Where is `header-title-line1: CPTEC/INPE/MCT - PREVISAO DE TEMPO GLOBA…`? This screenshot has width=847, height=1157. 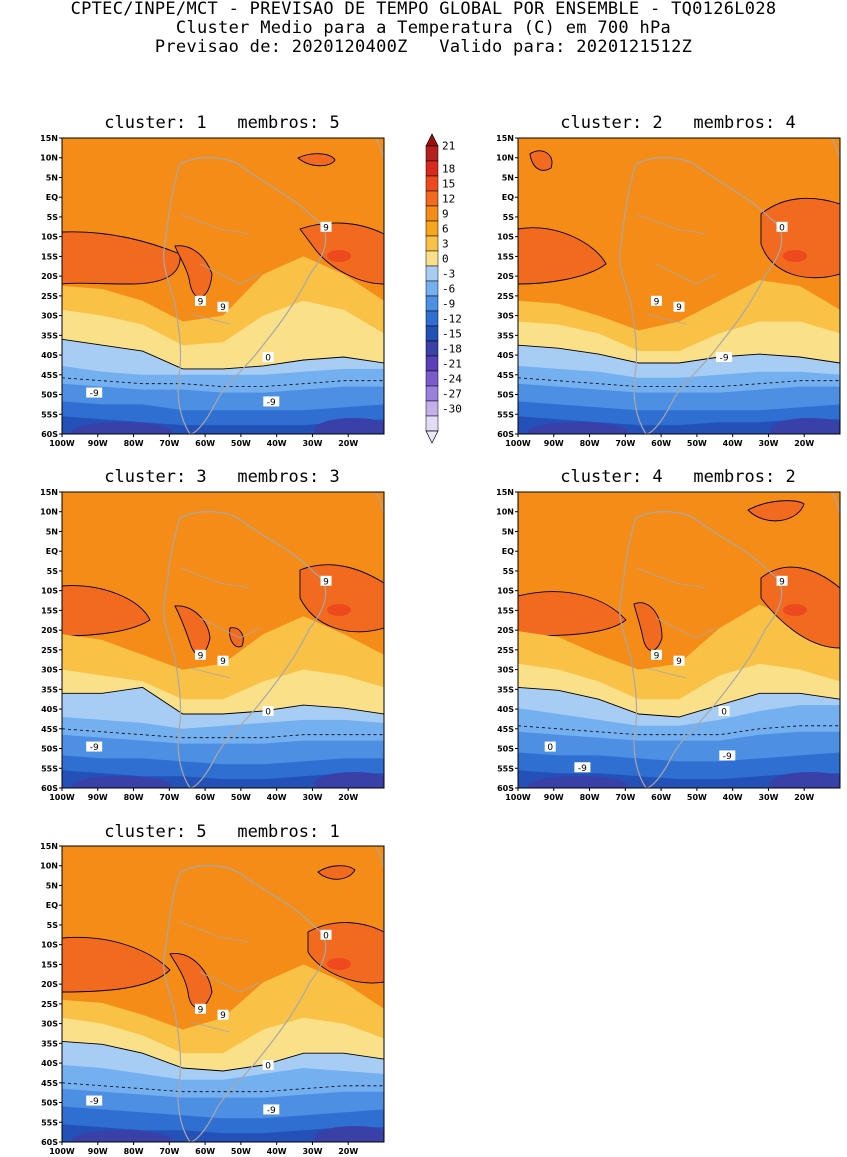 header-title-line1: CPTEC/INPE/MCT - PREVISAO DE TEMPO GLOBA… is located at coordinates (423, 9).